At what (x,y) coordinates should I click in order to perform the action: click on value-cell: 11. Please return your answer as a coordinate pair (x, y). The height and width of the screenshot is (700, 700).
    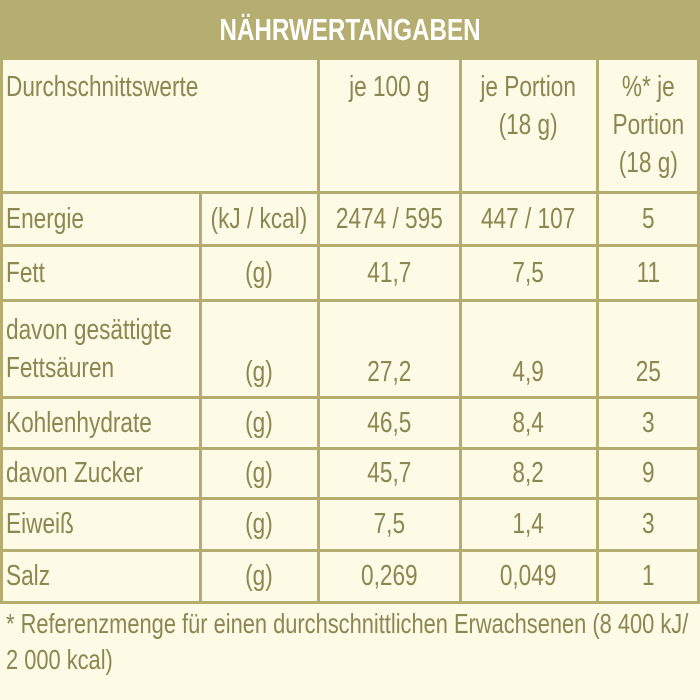
    Looking at the image, I should click on (648, 272).